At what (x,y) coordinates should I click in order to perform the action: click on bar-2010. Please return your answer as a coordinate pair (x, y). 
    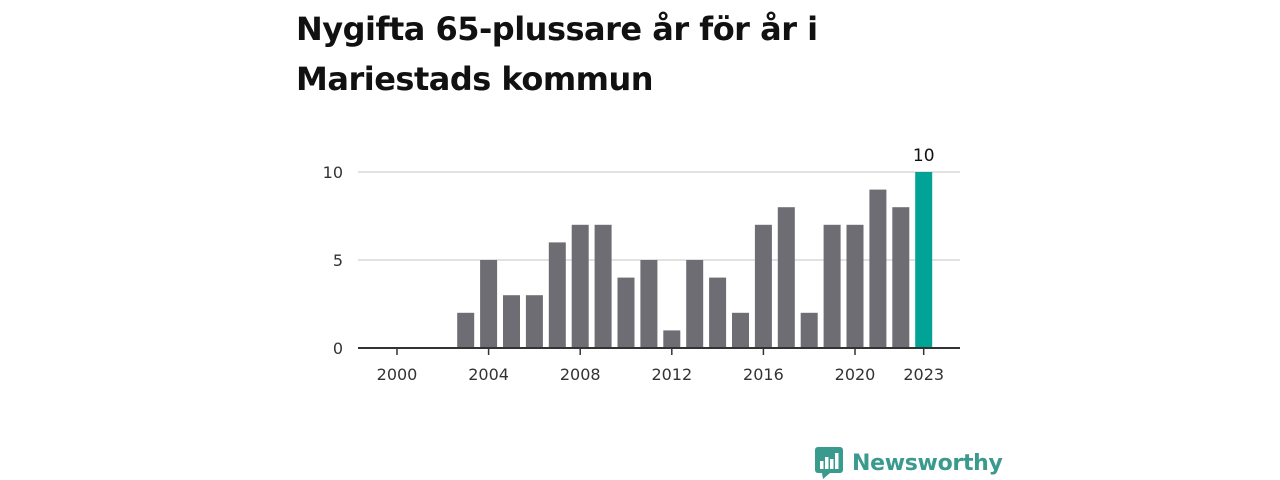
    Looking at the image, I should click on (626, 312).